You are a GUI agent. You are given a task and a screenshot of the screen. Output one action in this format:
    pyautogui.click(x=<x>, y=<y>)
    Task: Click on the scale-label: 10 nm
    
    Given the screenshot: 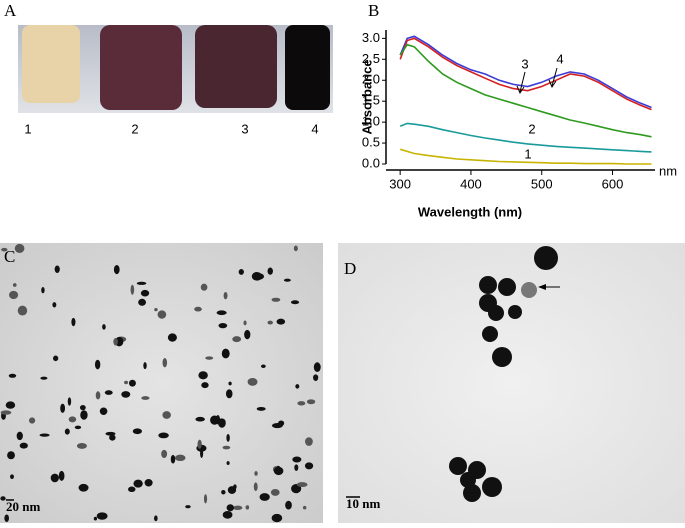 What is the action you would take?
    pyautogui.click(x=363, y=503)
    